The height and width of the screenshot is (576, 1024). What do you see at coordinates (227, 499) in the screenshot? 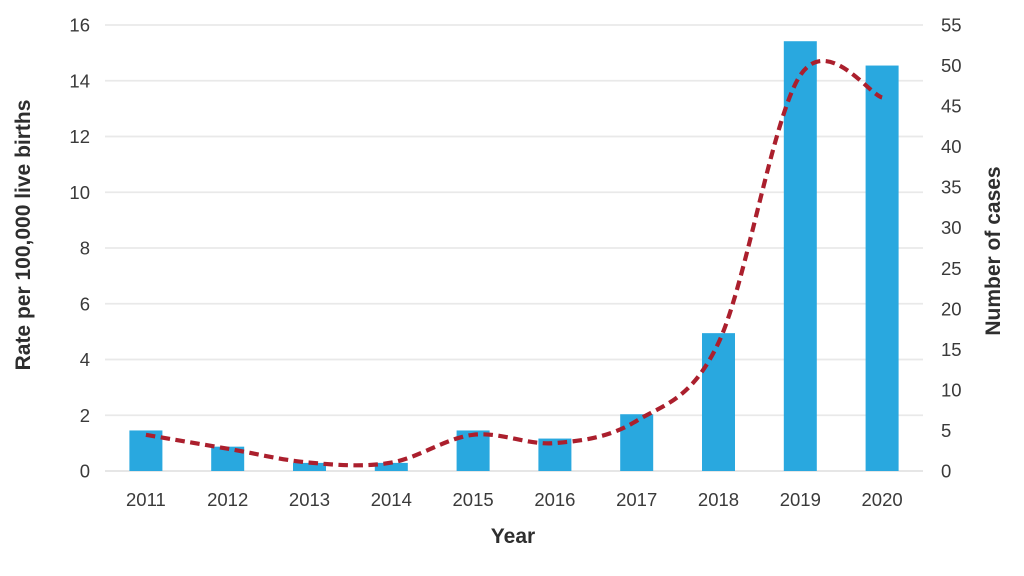
I see `x-axis-tick-label: 2012` at bounding box center [227, 499].